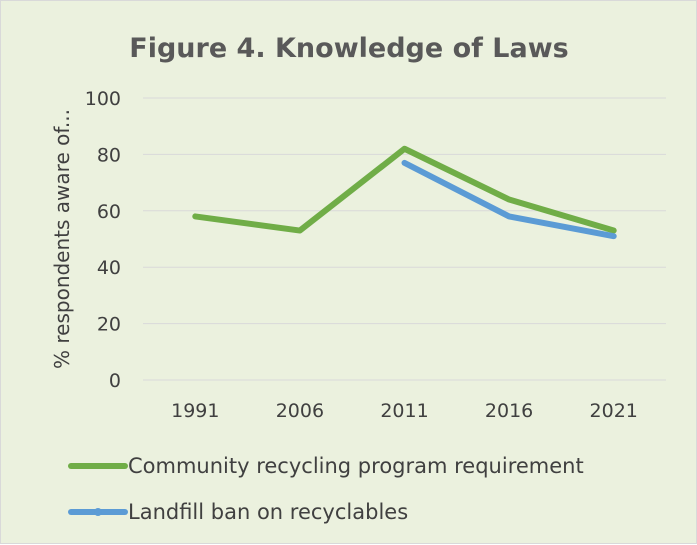 The image size is (697, 545). Describe the element at coordinates (300, 411) in the screenshot. I see `x-tick-label: 2006` at that location.